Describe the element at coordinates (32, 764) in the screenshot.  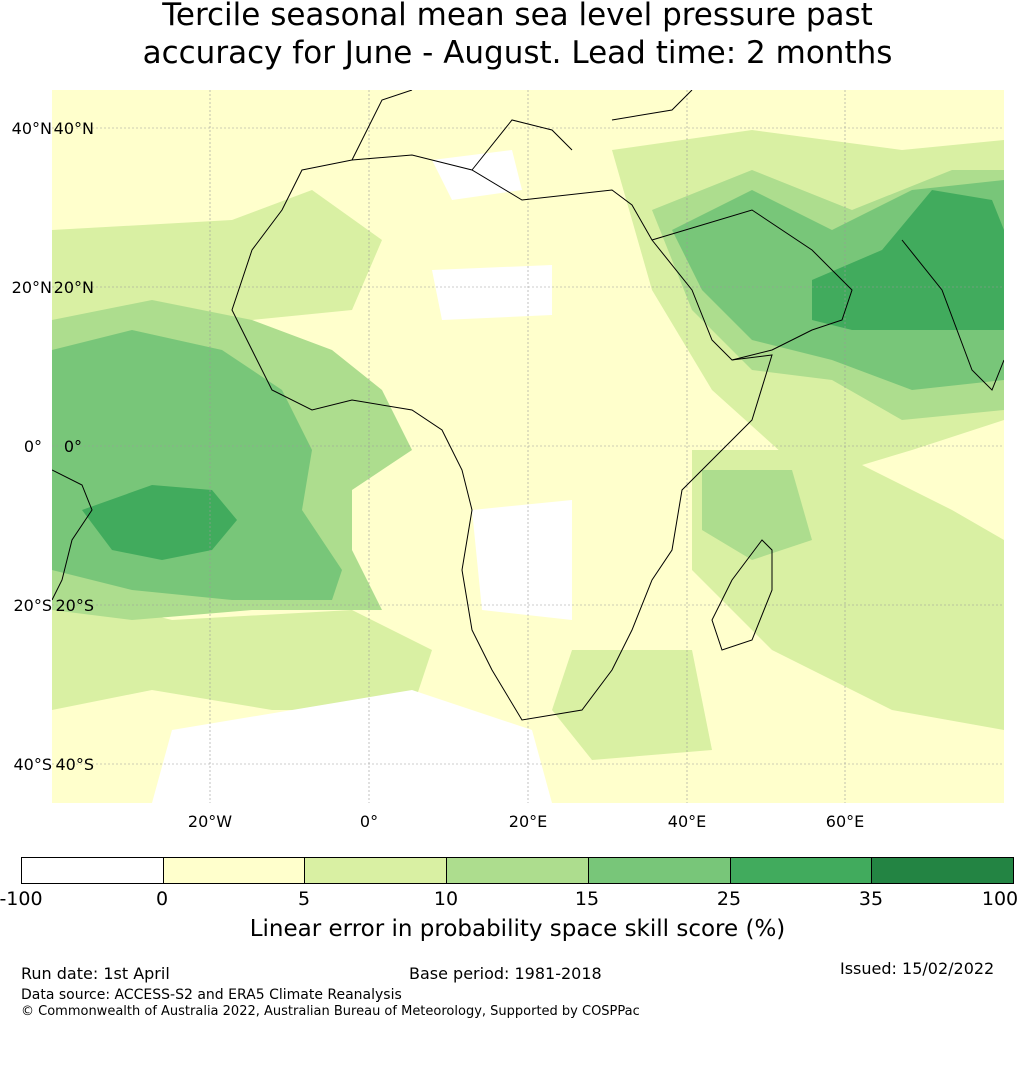
I see `lat-axis-40s: 40°S` at that location.